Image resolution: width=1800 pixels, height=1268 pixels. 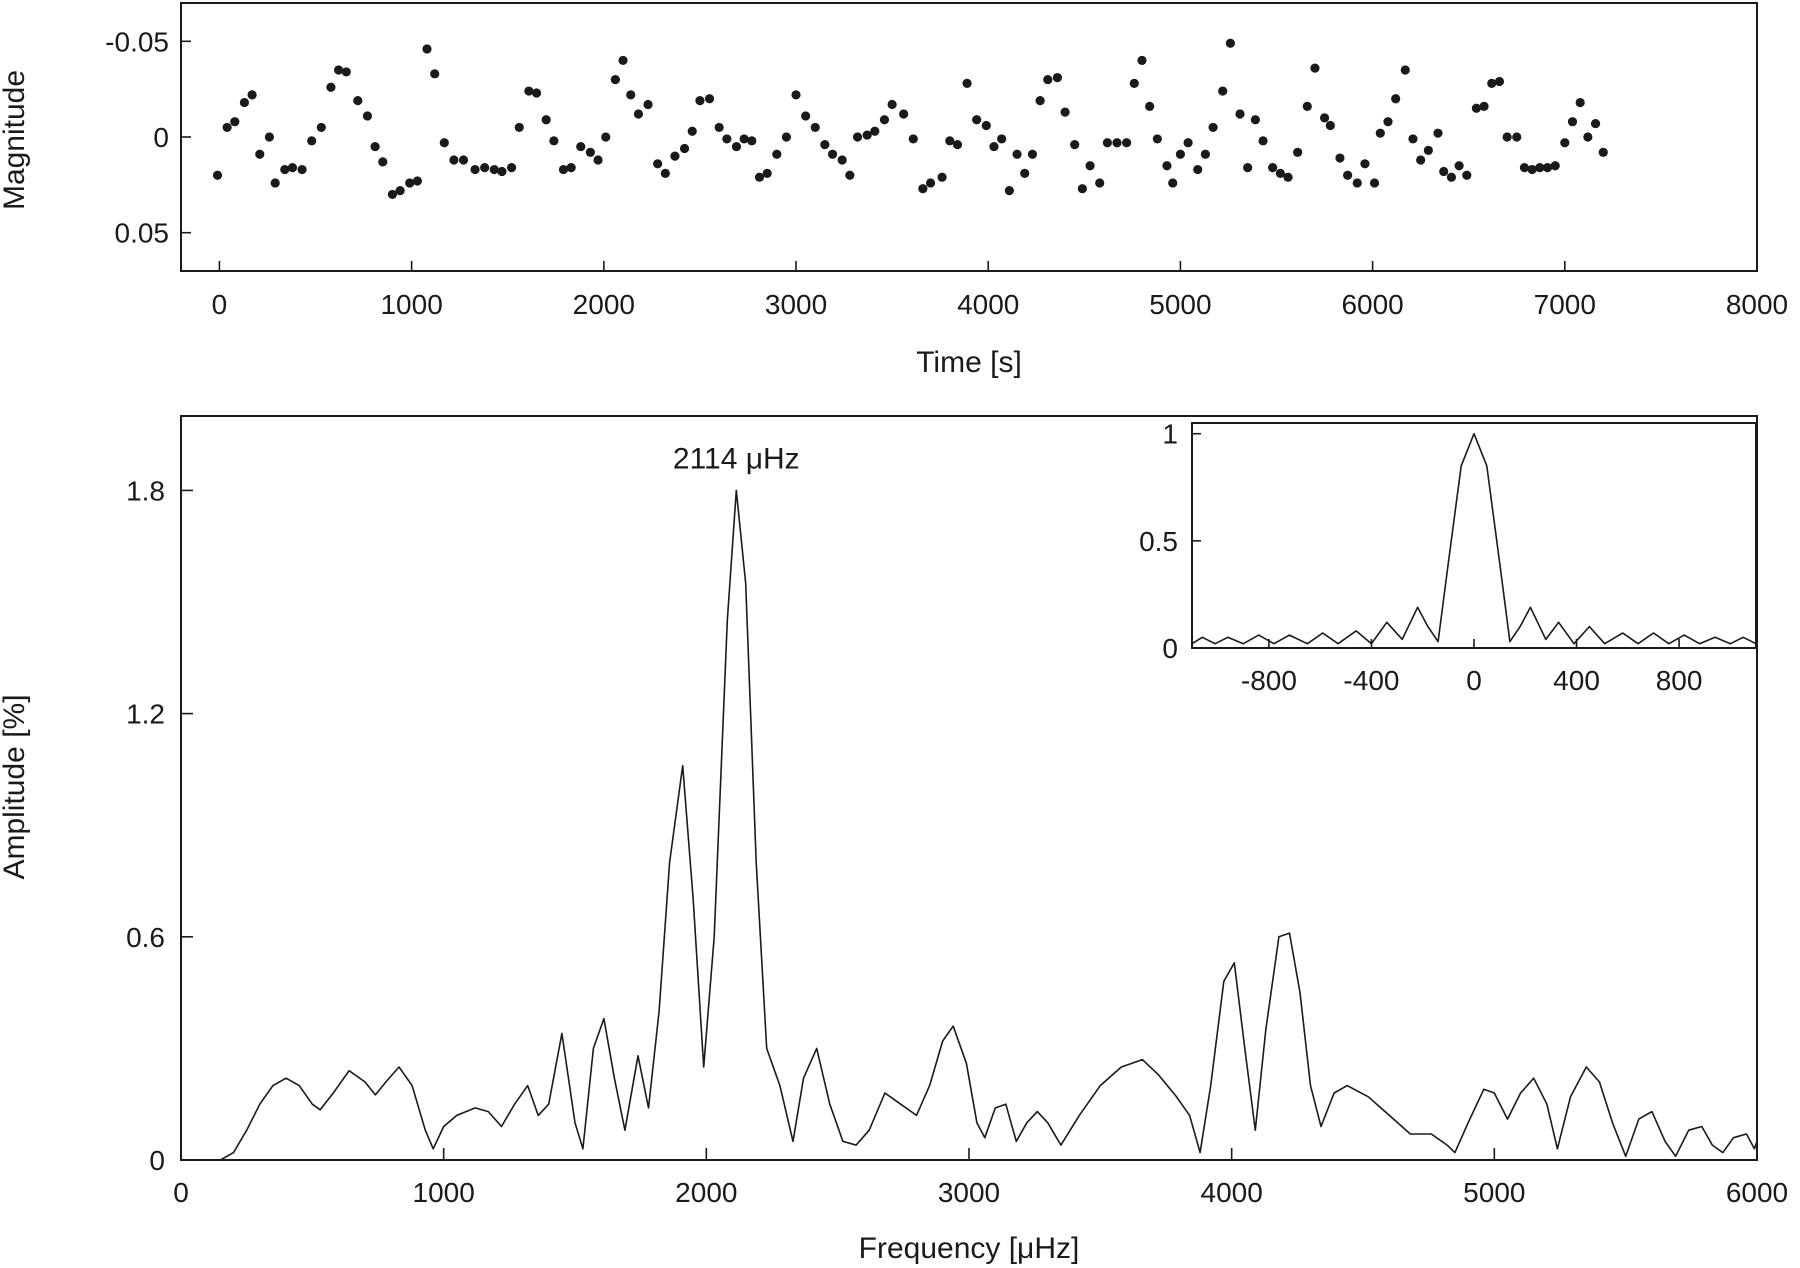 What do you see at coordinates (15, 786) in the screenshot?
I see `spectrum-ylabel: Amplitude [%]` at bounding box center [15, 786].